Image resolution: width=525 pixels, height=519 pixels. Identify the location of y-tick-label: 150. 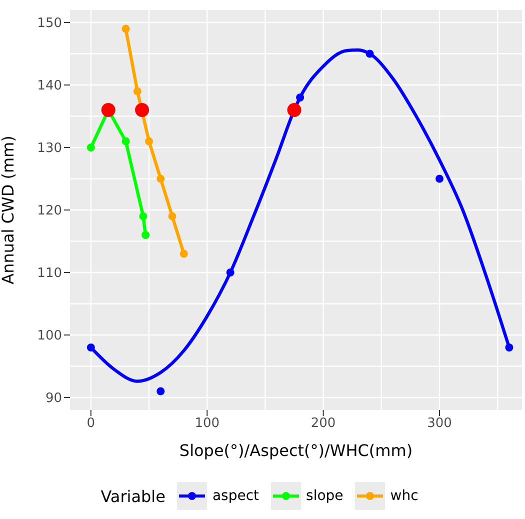
(49, 24).